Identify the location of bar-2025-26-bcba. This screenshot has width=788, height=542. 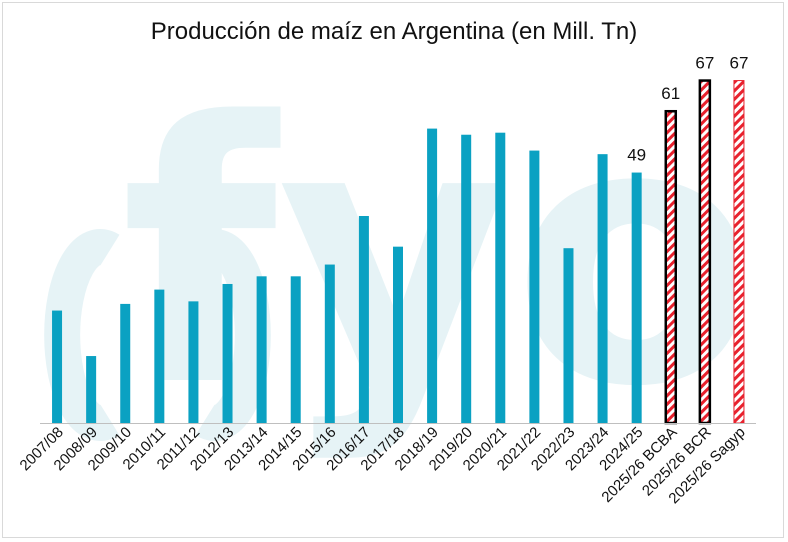
(671, 267).